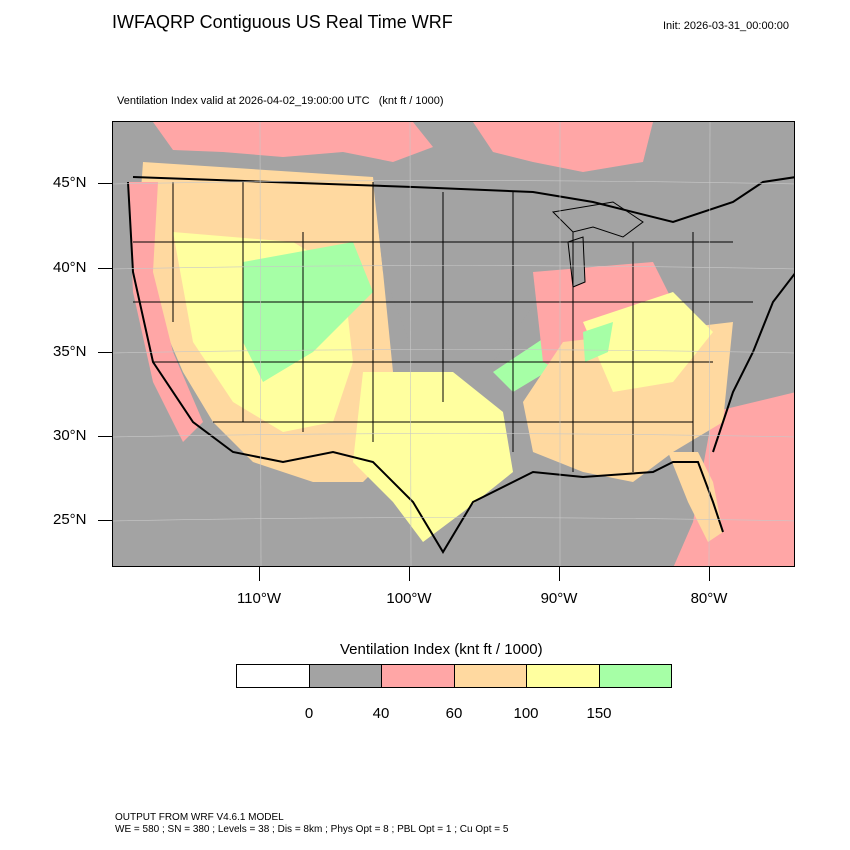  What do you see at coordinates (409, 598) in the screenshot?
I see `lon-label-100w: 100°W` at bounding box center [409, 598].